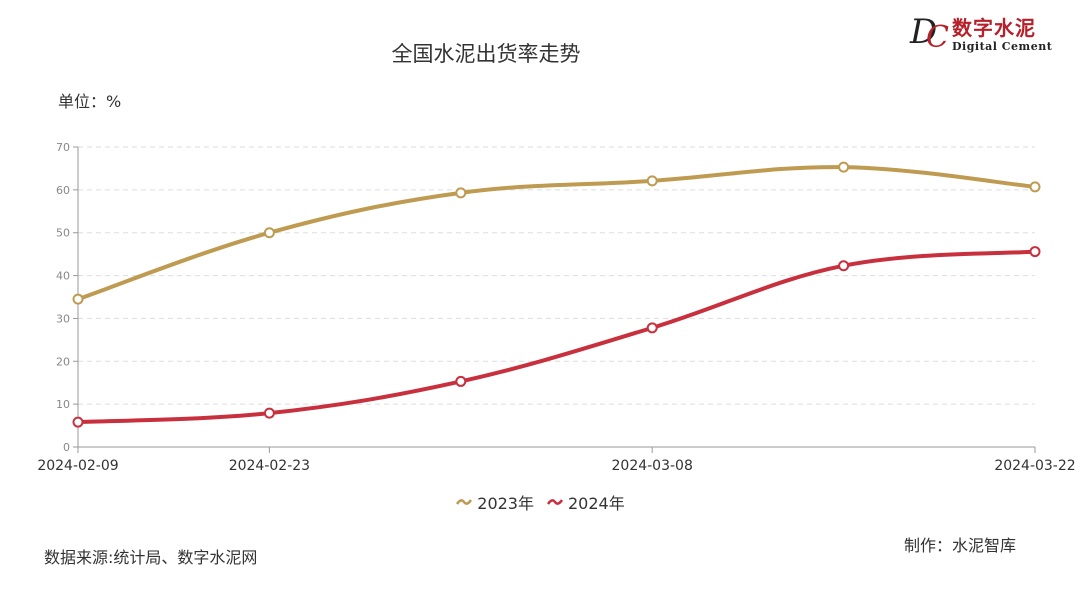  Describe the element at coordinates (63, 276) in the screenshot. I see `y-tick-label: 40` at that location.